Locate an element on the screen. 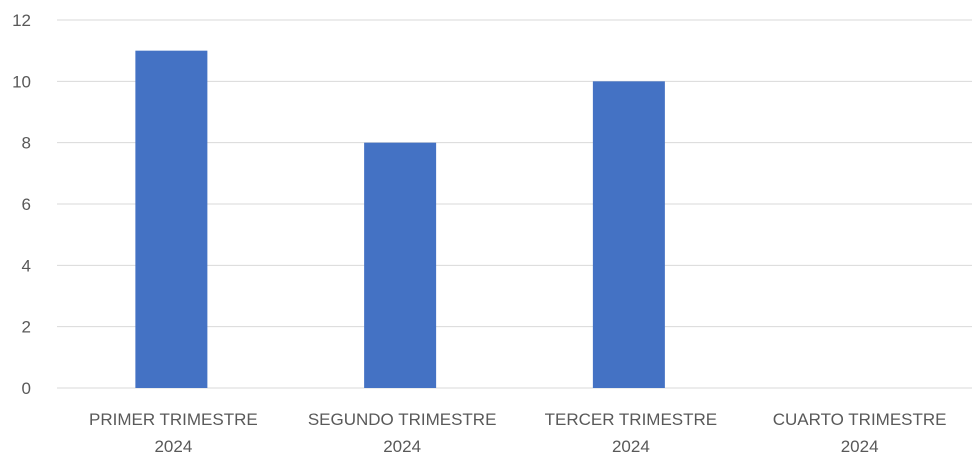  y-tick-label: 4 is located at coordinates (26, 265).